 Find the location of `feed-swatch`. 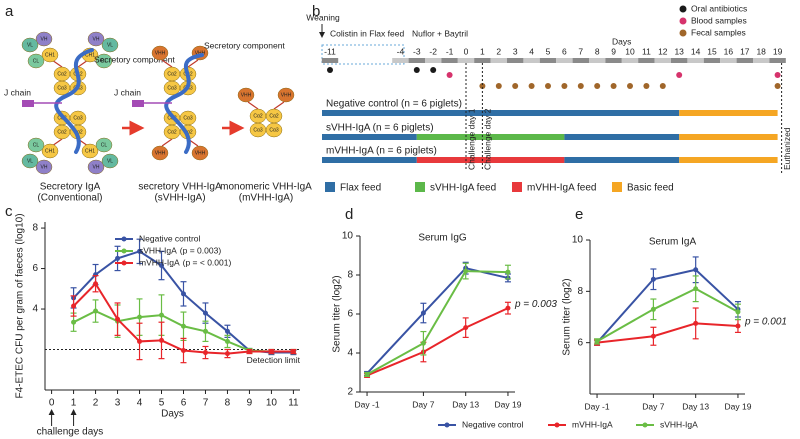

feed-swatch is located at coordinates (420, 187).